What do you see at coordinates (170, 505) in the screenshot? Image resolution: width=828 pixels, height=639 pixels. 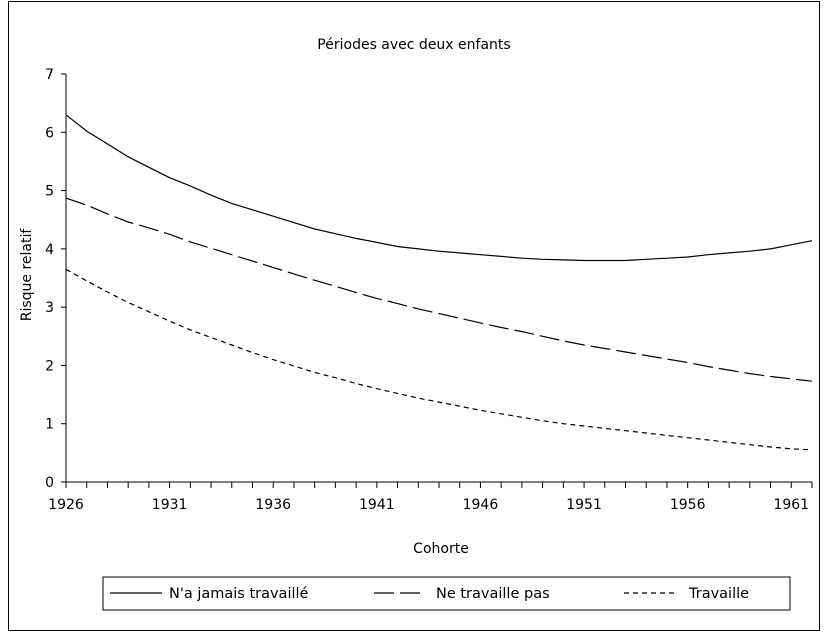 I see `x-tick-label: 1931` at bounding box center [170, 505].